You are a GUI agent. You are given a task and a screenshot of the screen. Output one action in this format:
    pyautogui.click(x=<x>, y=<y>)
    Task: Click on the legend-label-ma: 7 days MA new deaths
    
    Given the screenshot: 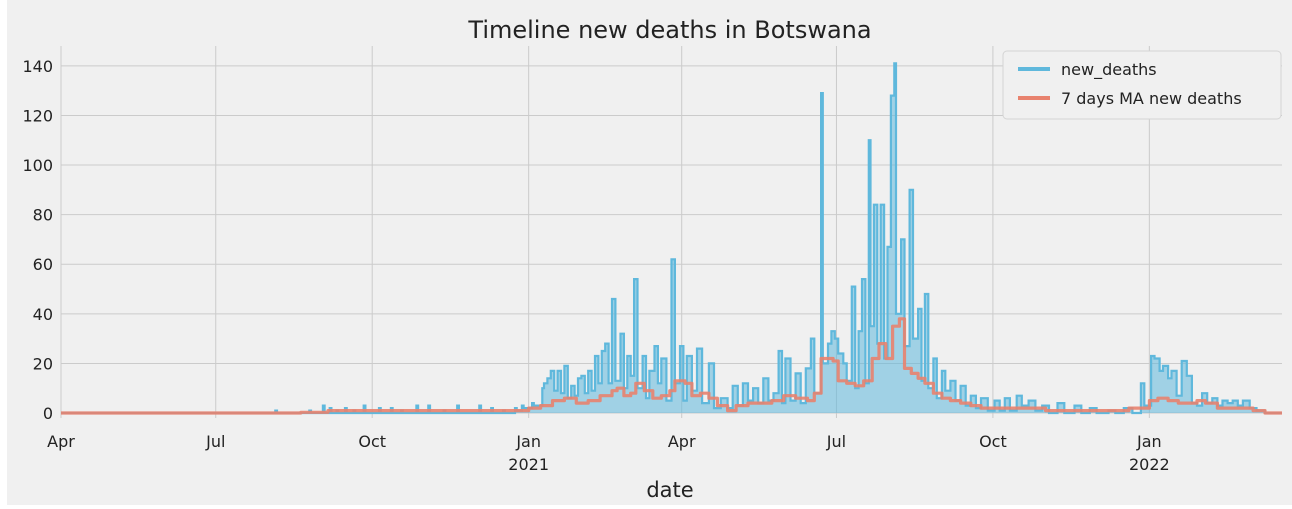 What is the action you would take?
    pyautogui.click(x=1151, y=98)
    